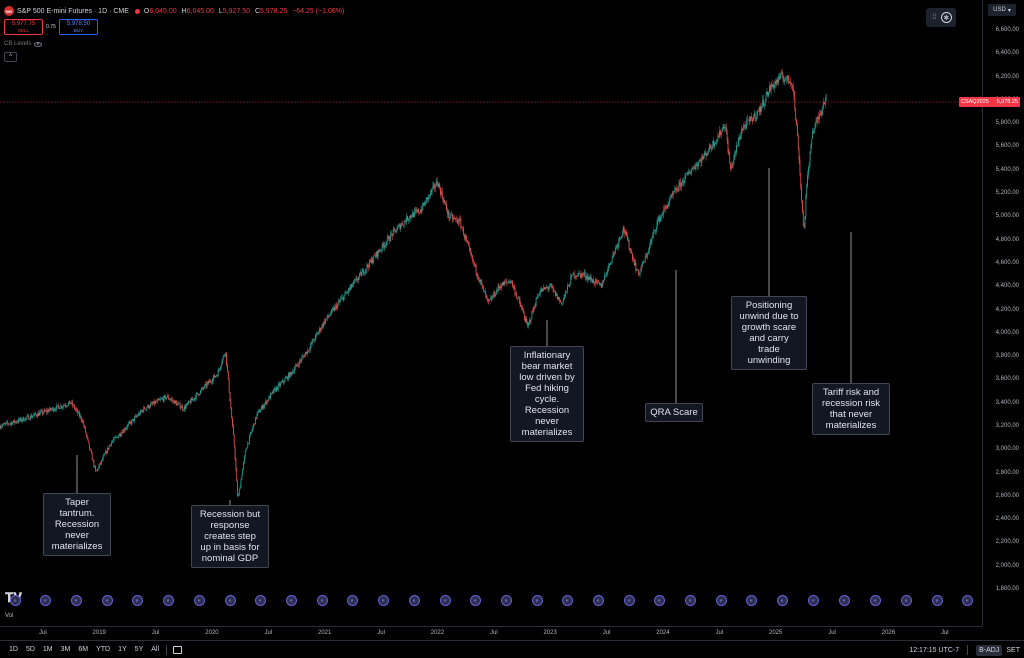 This screenshot has width=1024, height=658. Describe the element at coordinates (178, 649) in the screenshot. I see `calendar-icon` at that location.